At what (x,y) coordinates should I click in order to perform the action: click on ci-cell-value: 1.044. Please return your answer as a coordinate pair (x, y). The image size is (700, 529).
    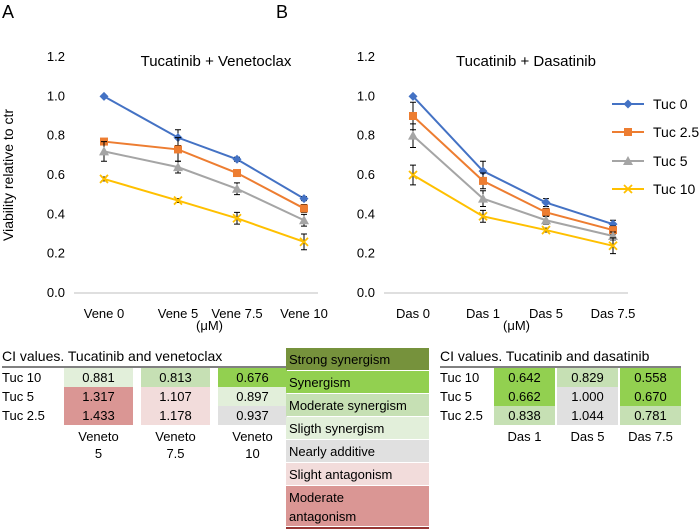
    Looking at the image, I should click on (587, 415).